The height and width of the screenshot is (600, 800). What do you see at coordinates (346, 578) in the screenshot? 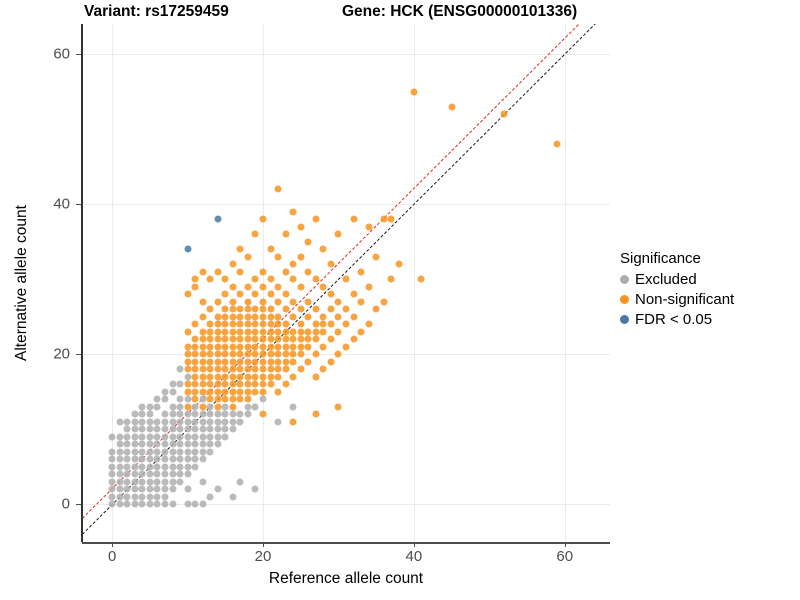
I see `x-axis-title: Reference allele count` at bounding box center [346, 578].